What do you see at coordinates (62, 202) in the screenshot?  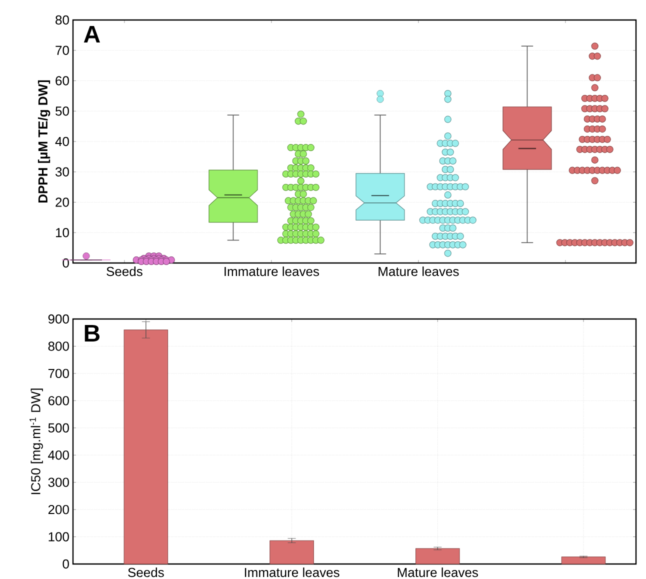 I see `y-tick-label: 20` at bounding box center [62, 202].